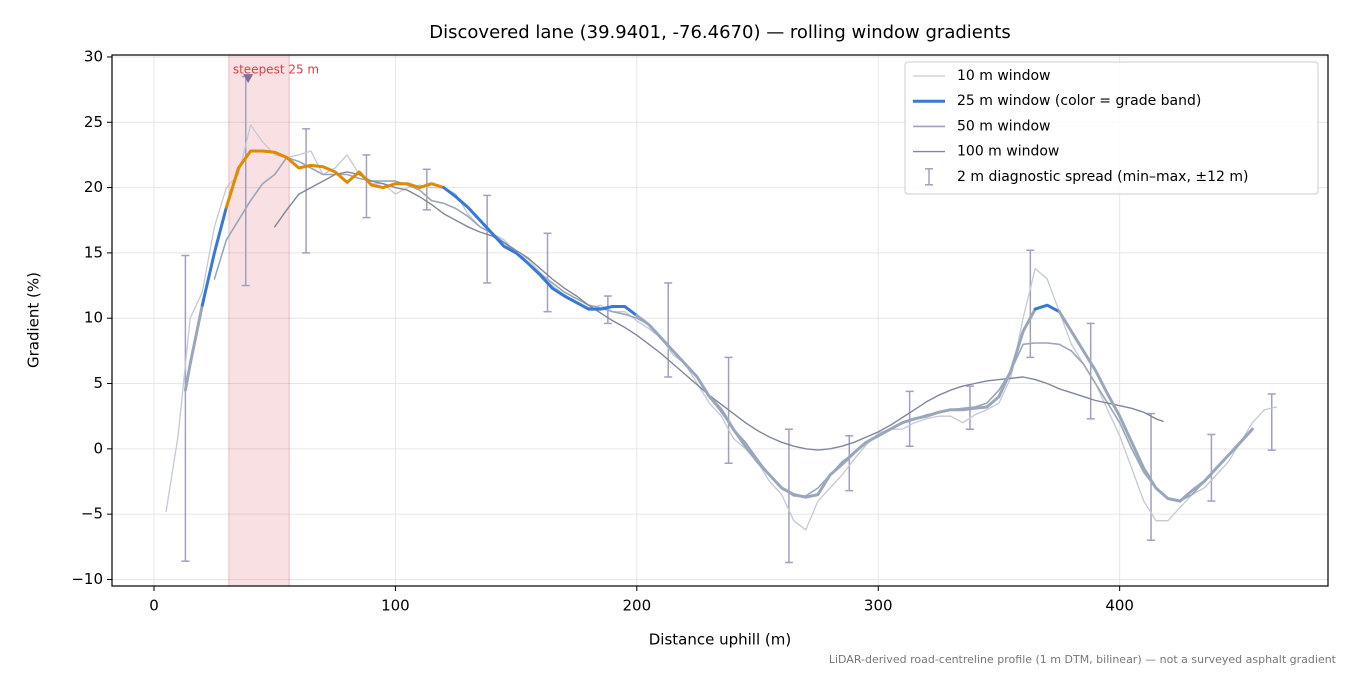 The image size is (1350, 675). I want to click on y-tick-label: 10, so click(93, 318).